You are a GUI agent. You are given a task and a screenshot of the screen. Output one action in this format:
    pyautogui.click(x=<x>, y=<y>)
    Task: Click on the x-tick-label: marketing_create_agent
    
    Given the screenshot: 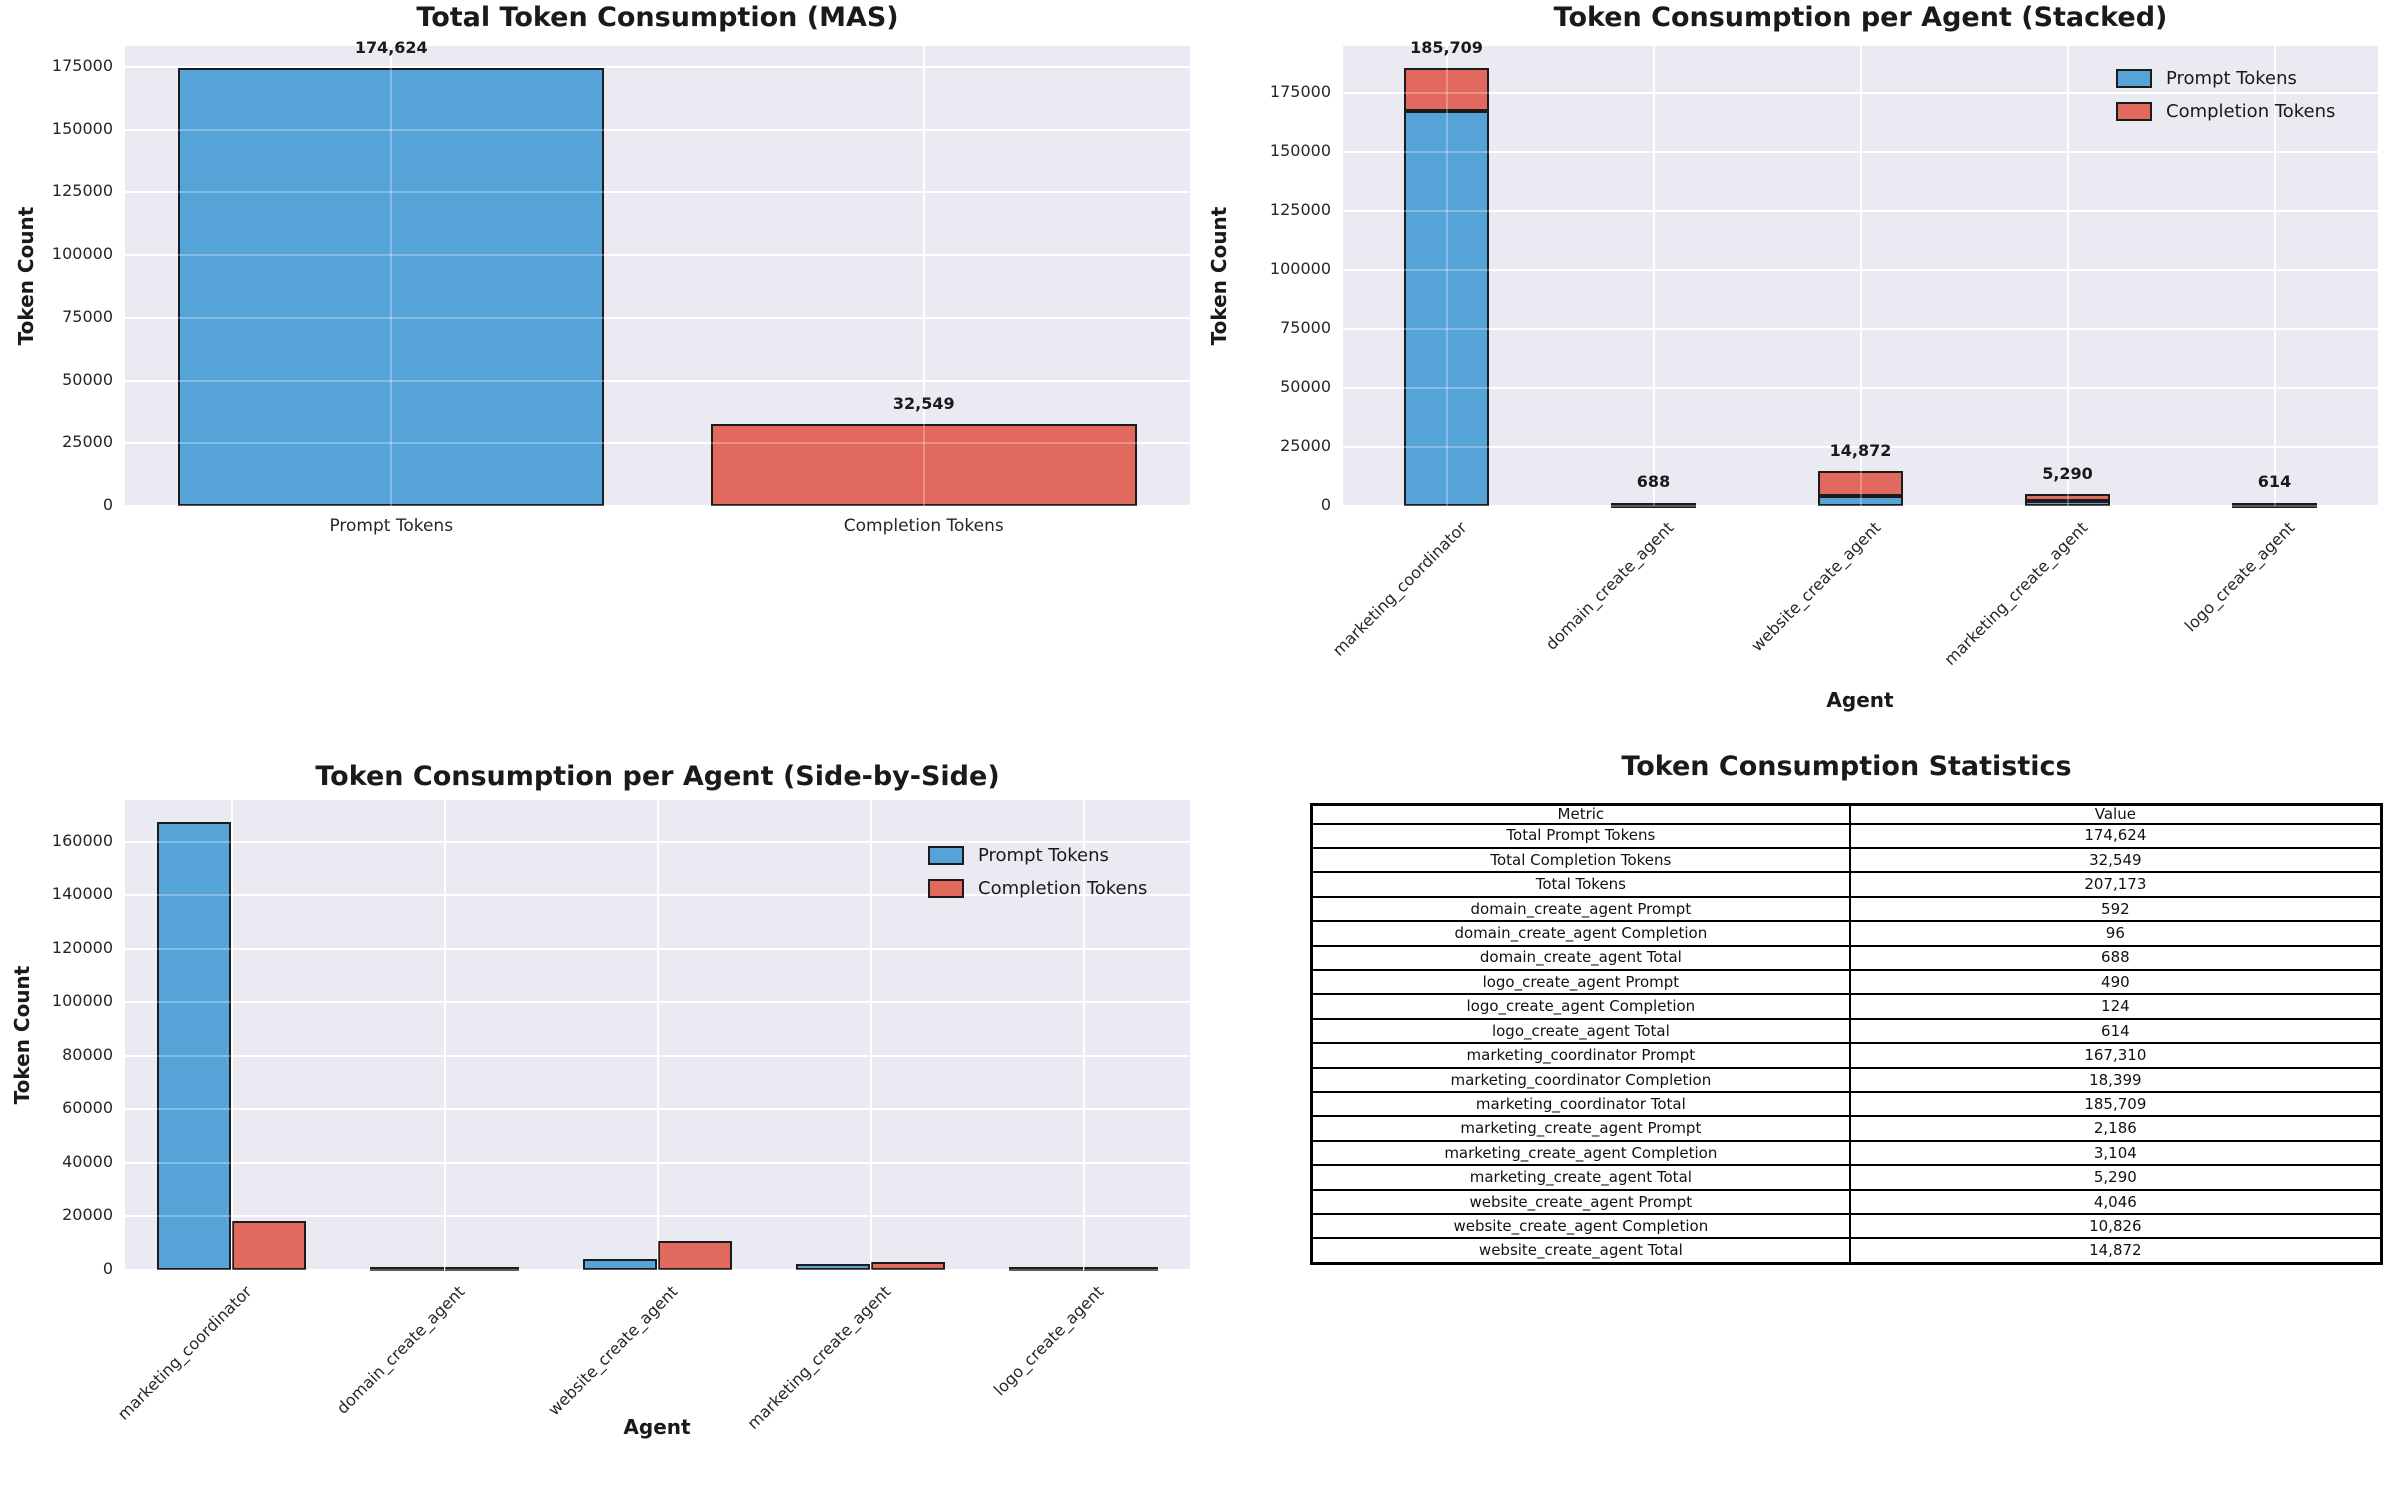 What is the action you would take?
    pyautogui.click(x=818, y=1357)
    